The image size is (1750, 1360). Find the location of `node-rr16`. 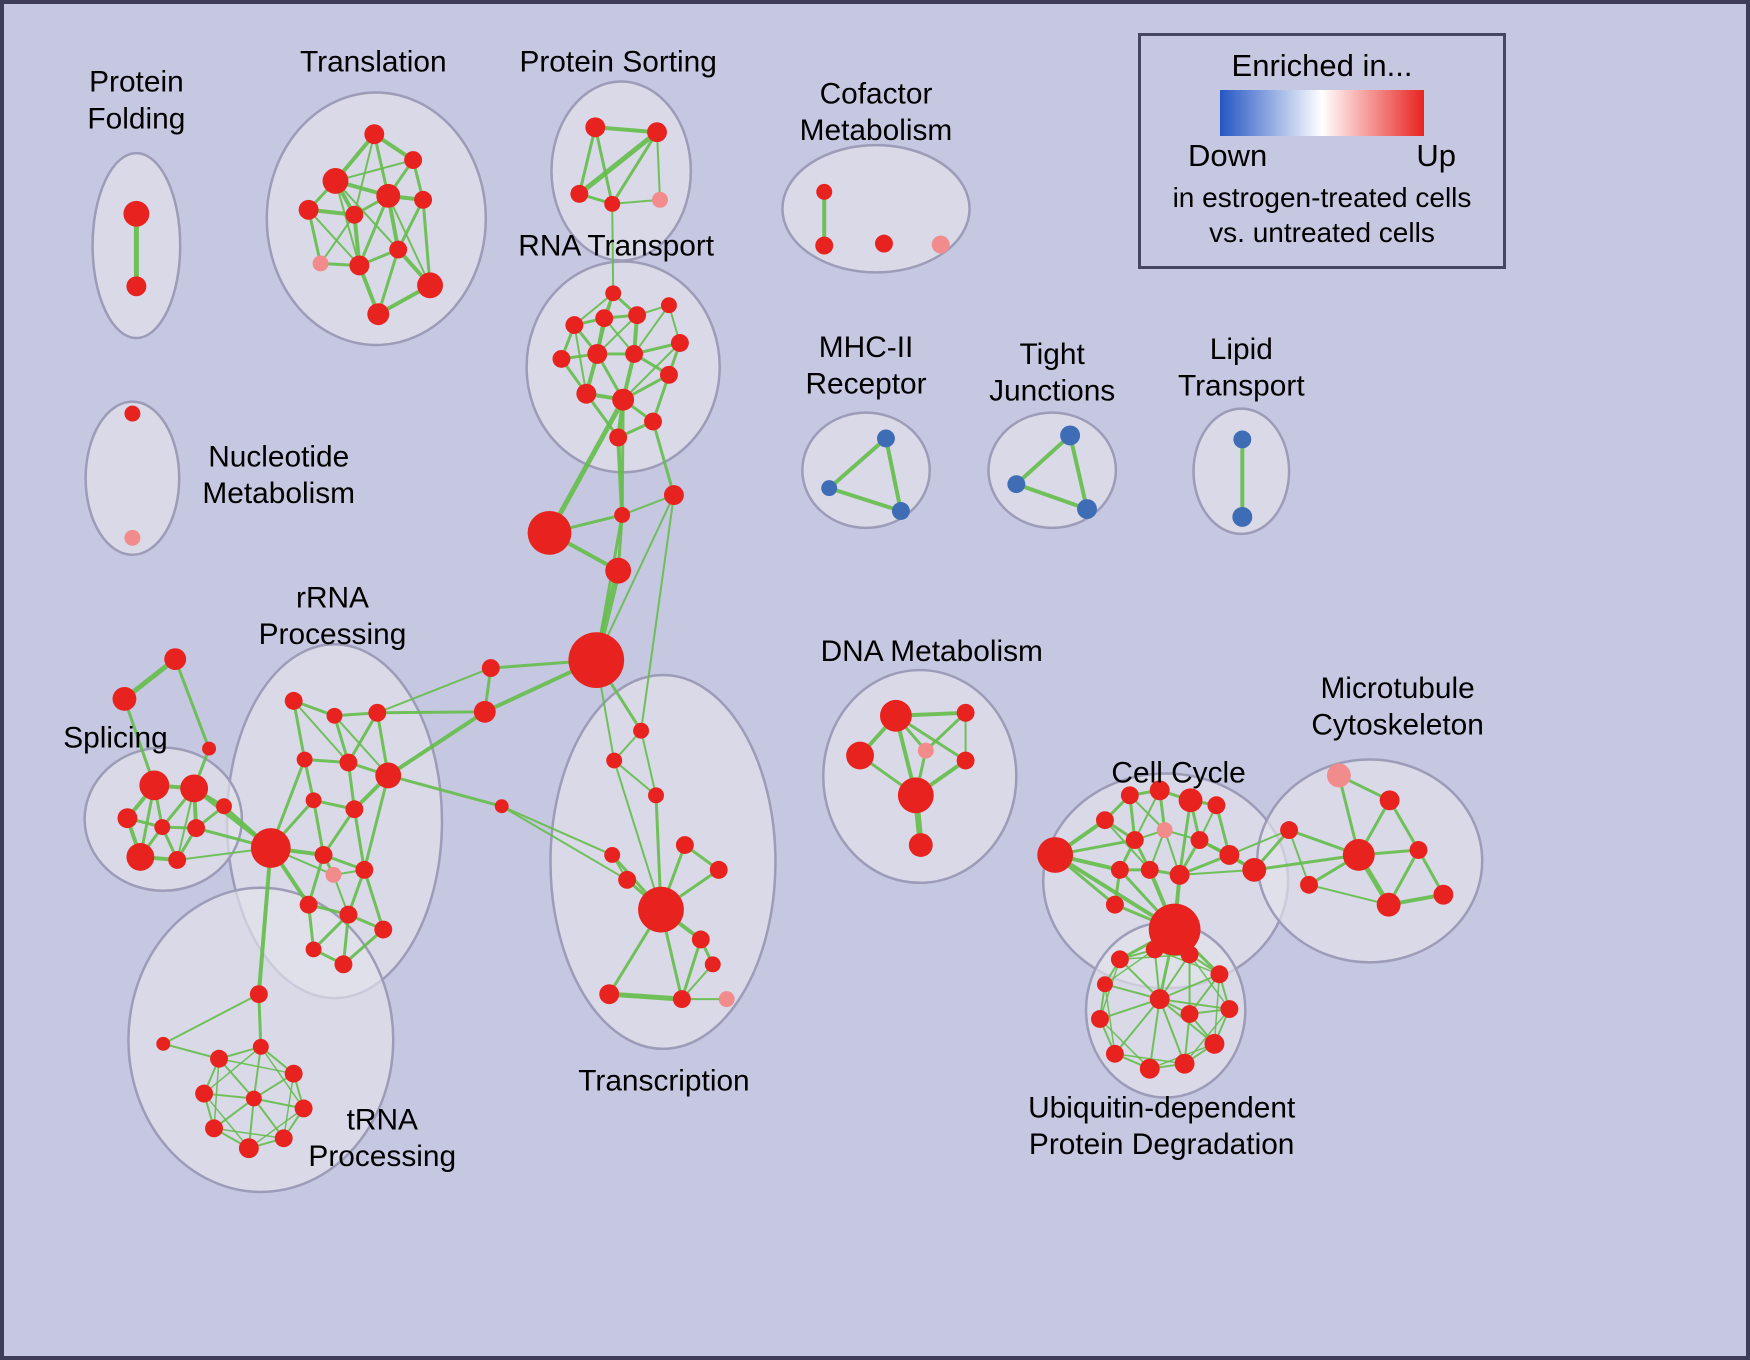

node-rr16 is located at coordinates (313, 949).